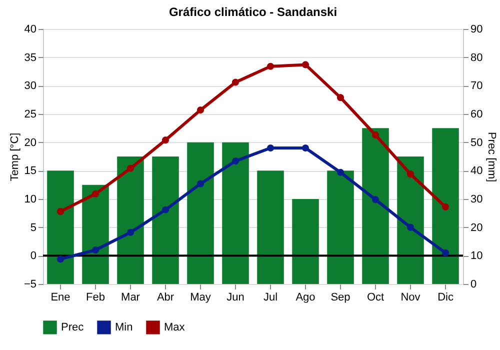  Describe the element at coordinates (410, 298) in the screenshot. I see `x-tick-label: Nov` at that location.